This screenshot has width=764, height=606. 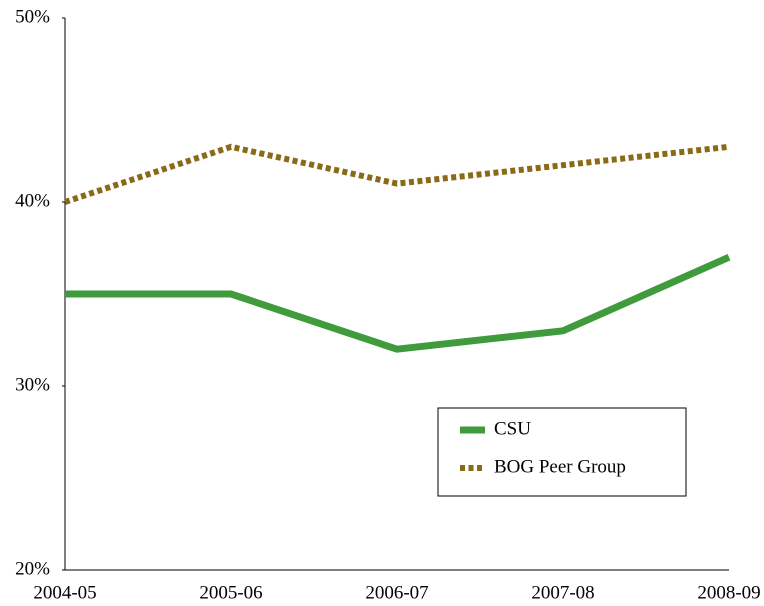 What do you see at coordinates (562, 592) in the screenshot?
I see `x-tick-label: 2007-08` at bounding box center [562, 592].